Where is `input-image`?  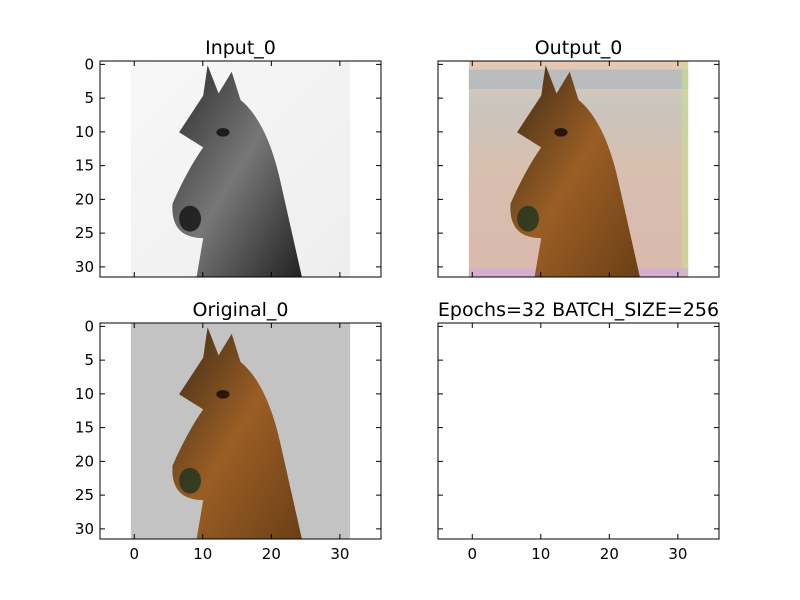
input-image is located at coordinates (240, 169).